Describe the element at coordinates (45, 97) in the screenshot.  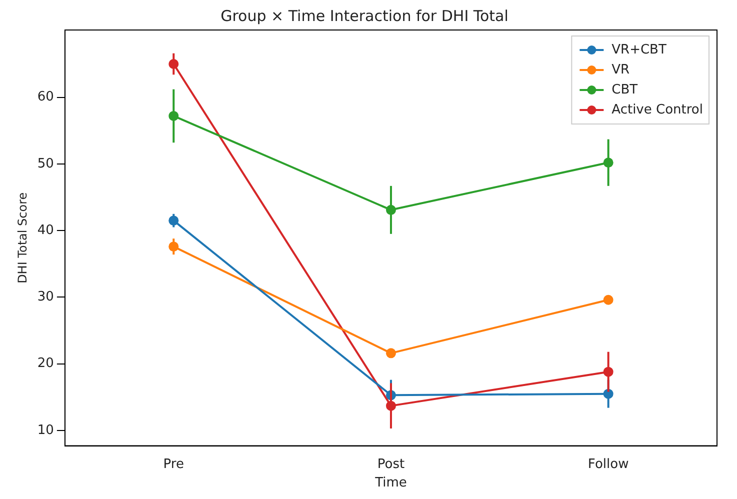
I see `y-tick-label: 60` at that location.